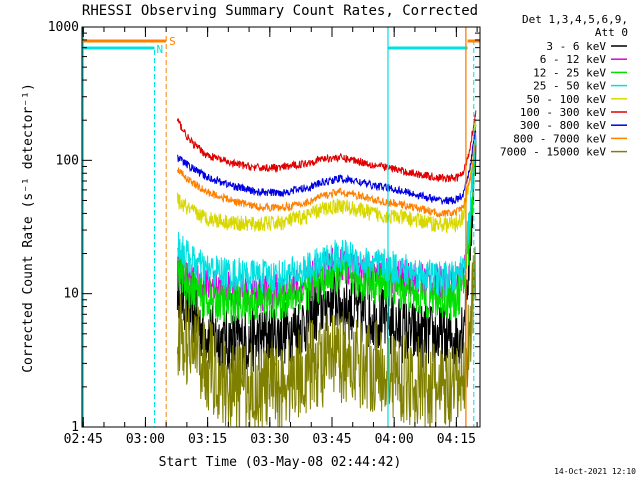  Describe the element at coordinates (63, 27) in the screenshot. I see `y-tick-label: 1000` at that location.